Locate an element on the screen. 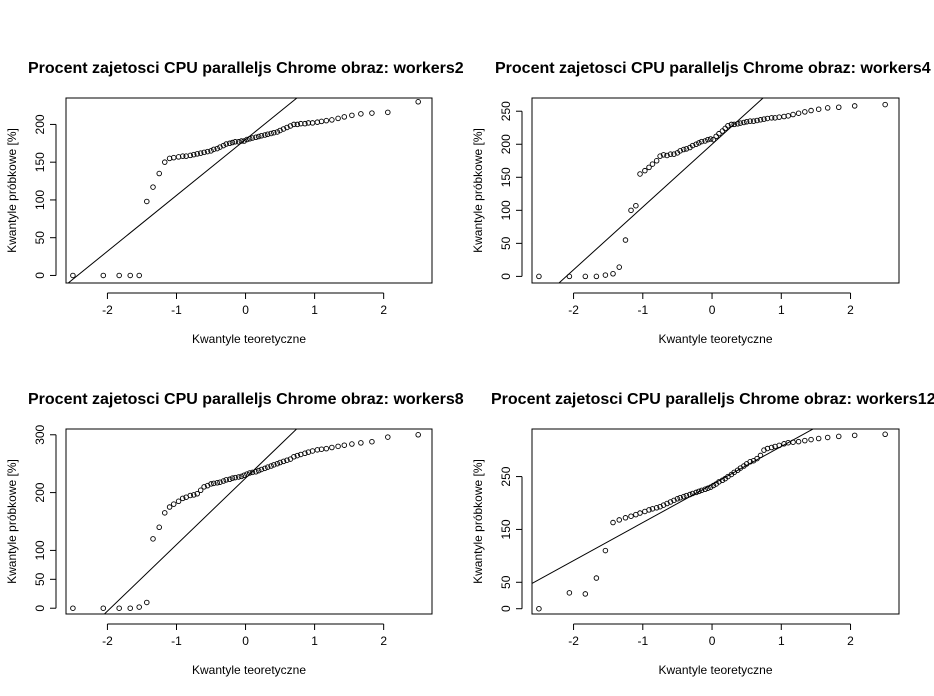 The width and height of the screenshot is (934, 696). y-tick-label: 100 is located at coordinates (40, 200).